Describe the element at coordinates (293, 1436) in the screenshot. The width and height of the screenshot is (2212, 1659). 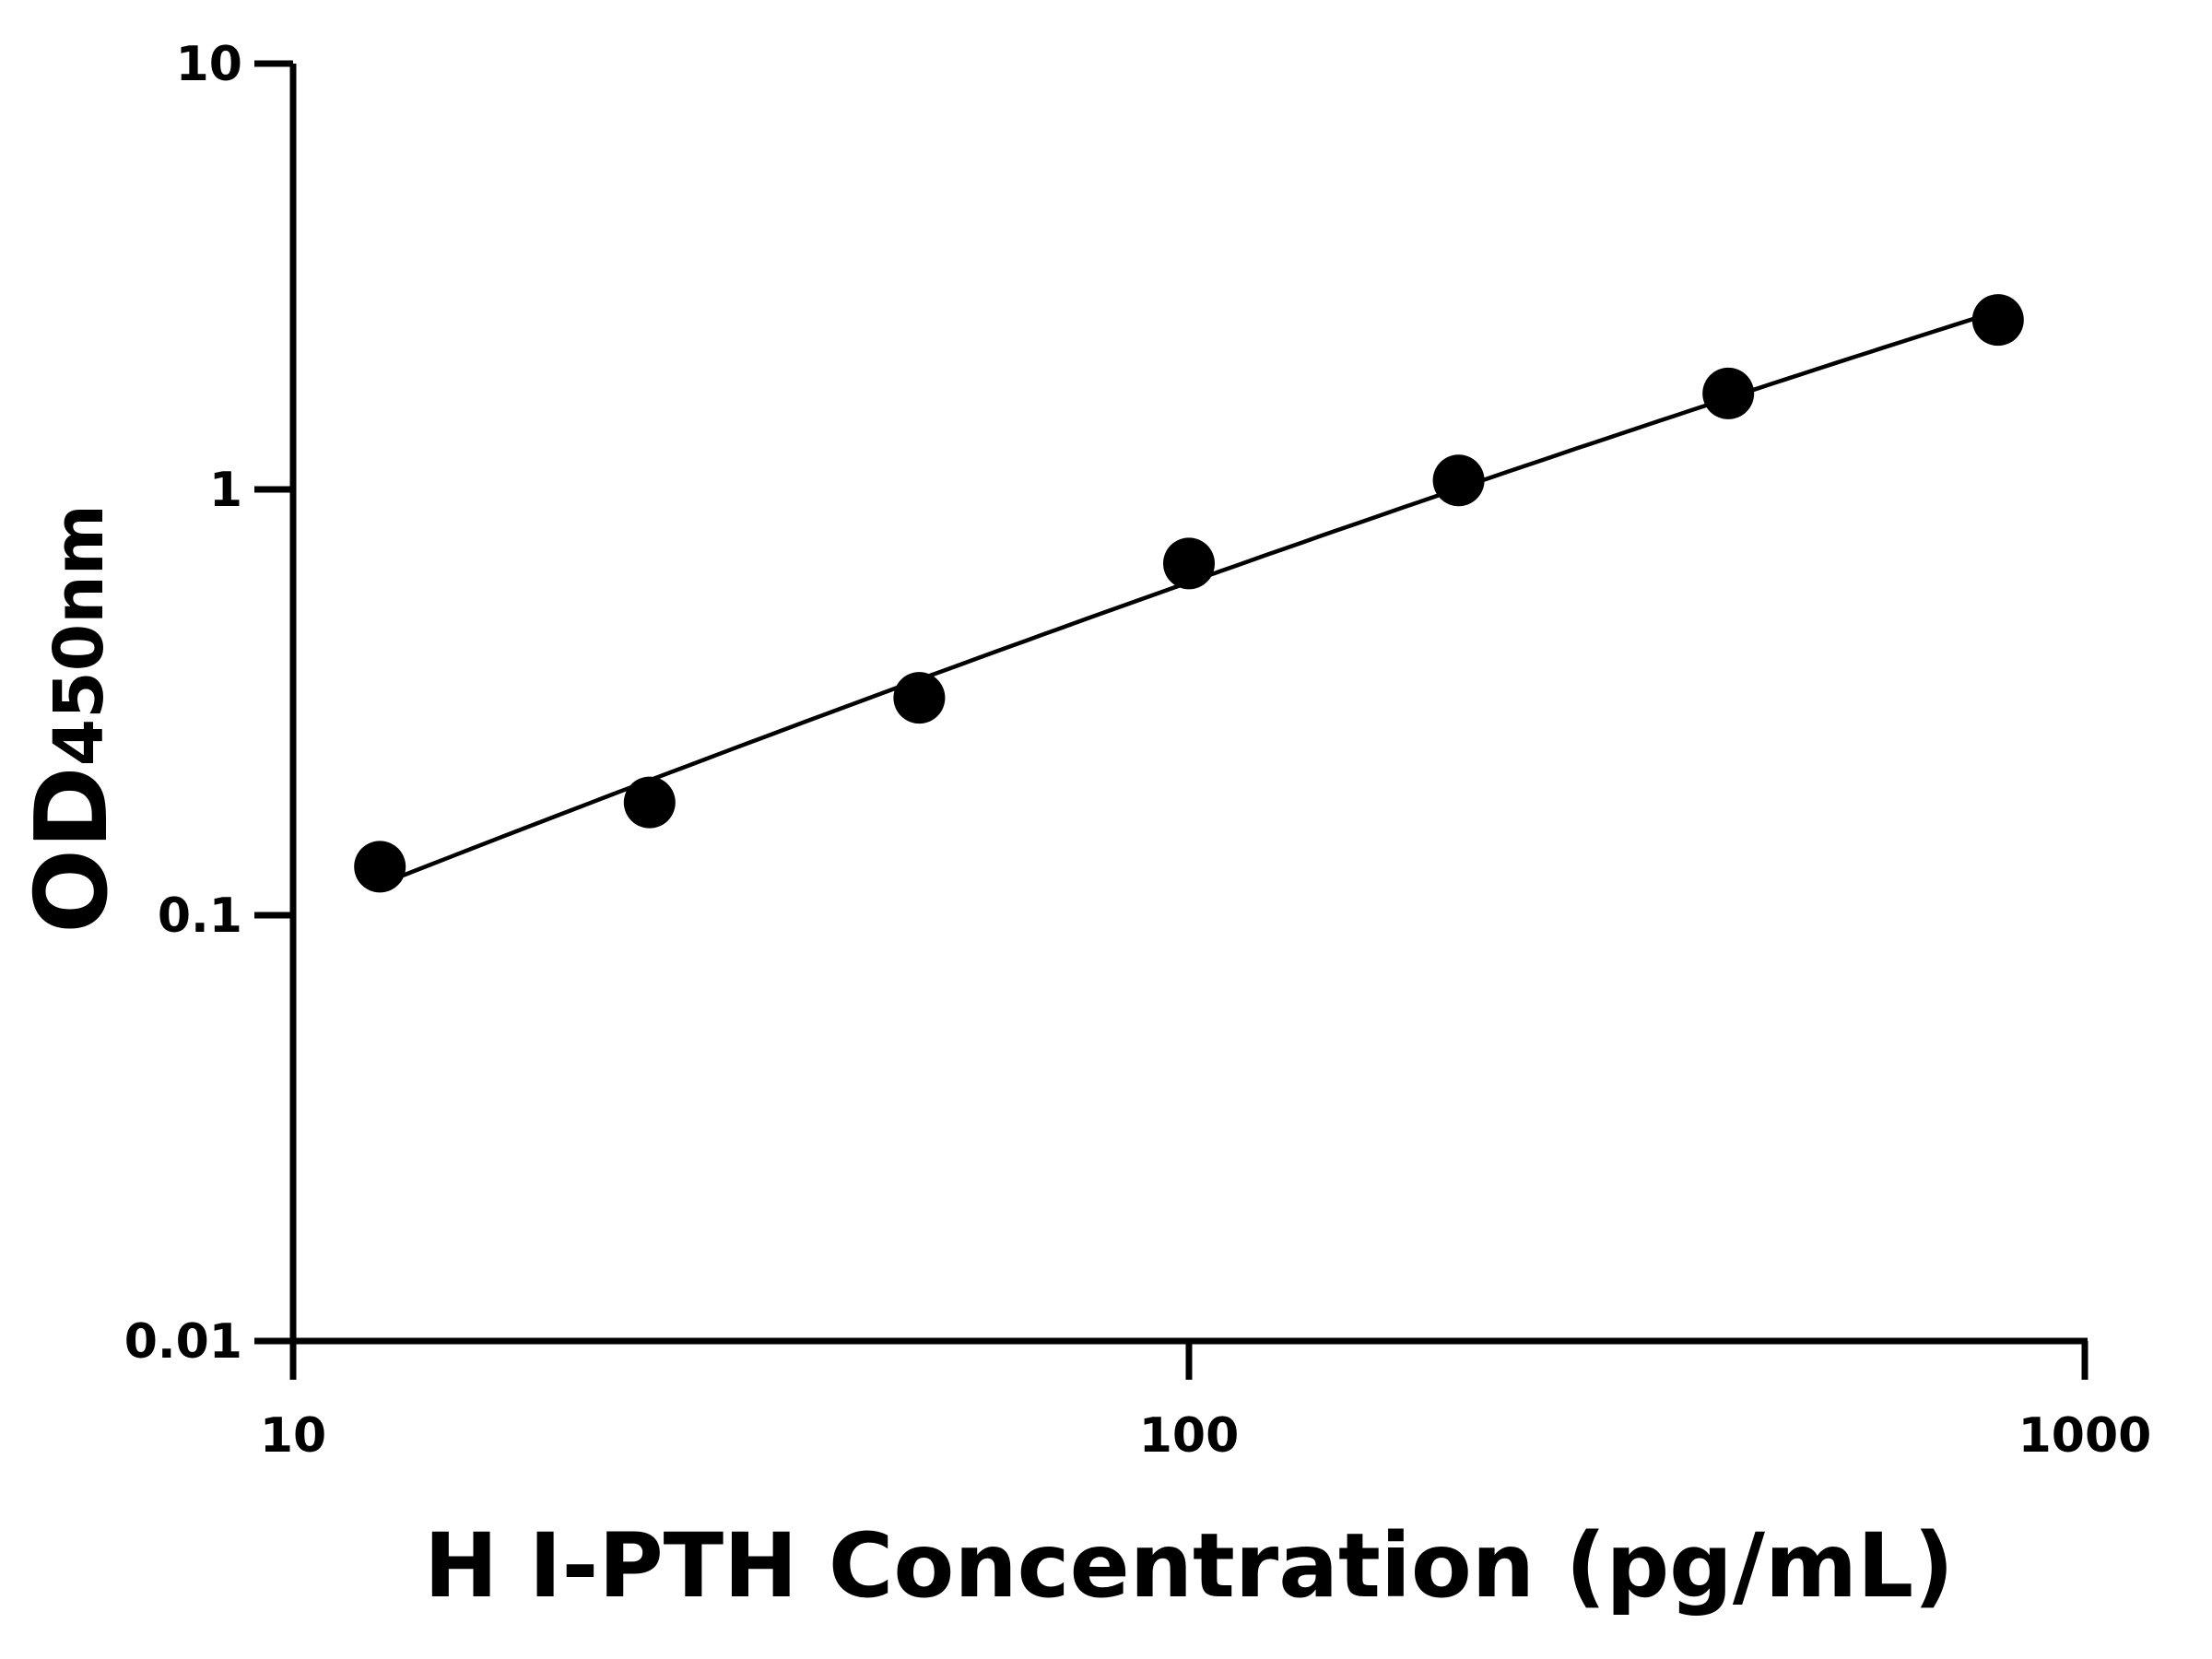
I see `x-tick-label: 10` at that location.